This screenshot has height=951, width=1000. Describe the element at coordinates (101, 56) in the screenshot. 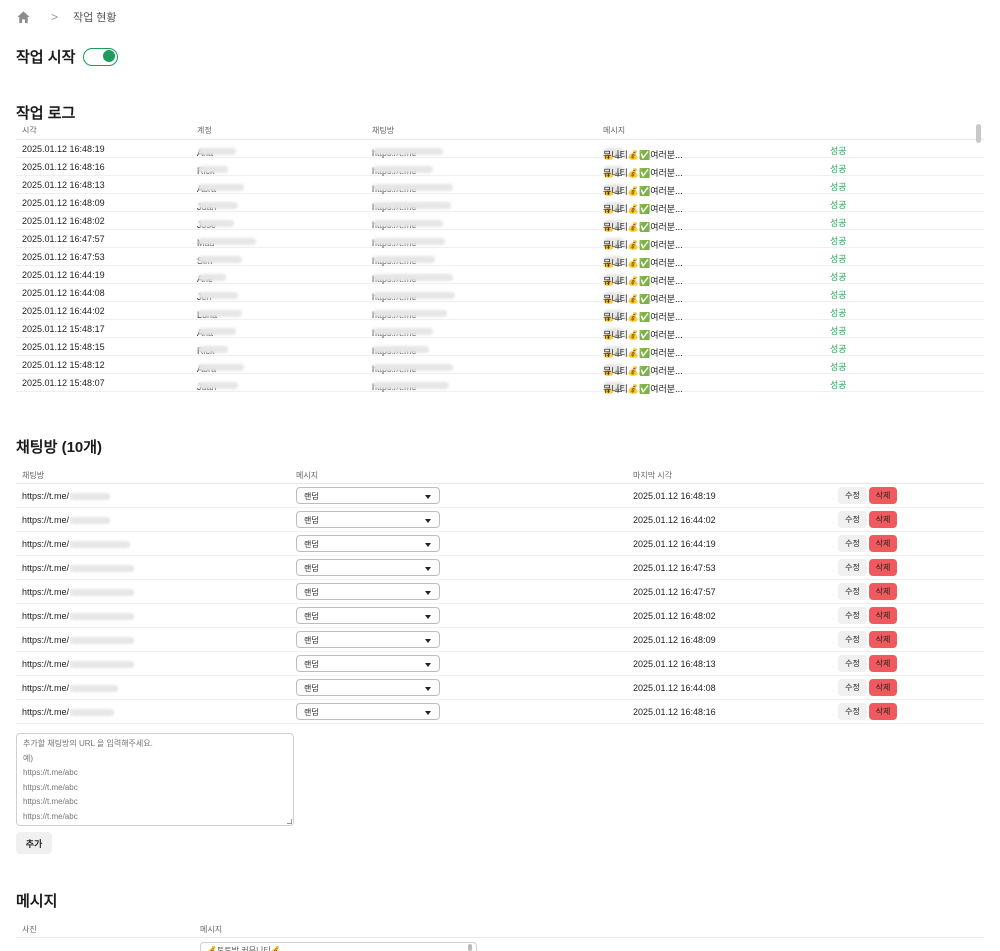

I see `work-start-toggle` at that location.